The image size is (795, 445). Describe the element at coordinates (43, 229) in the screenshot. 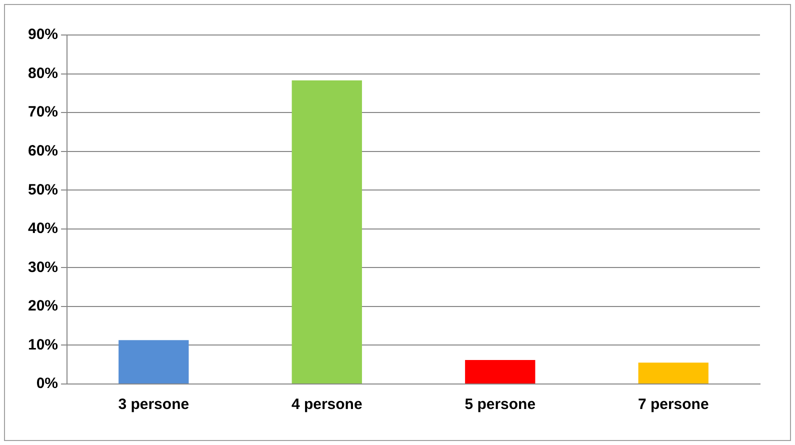

I see `y-tick-label: 40%` at that location.